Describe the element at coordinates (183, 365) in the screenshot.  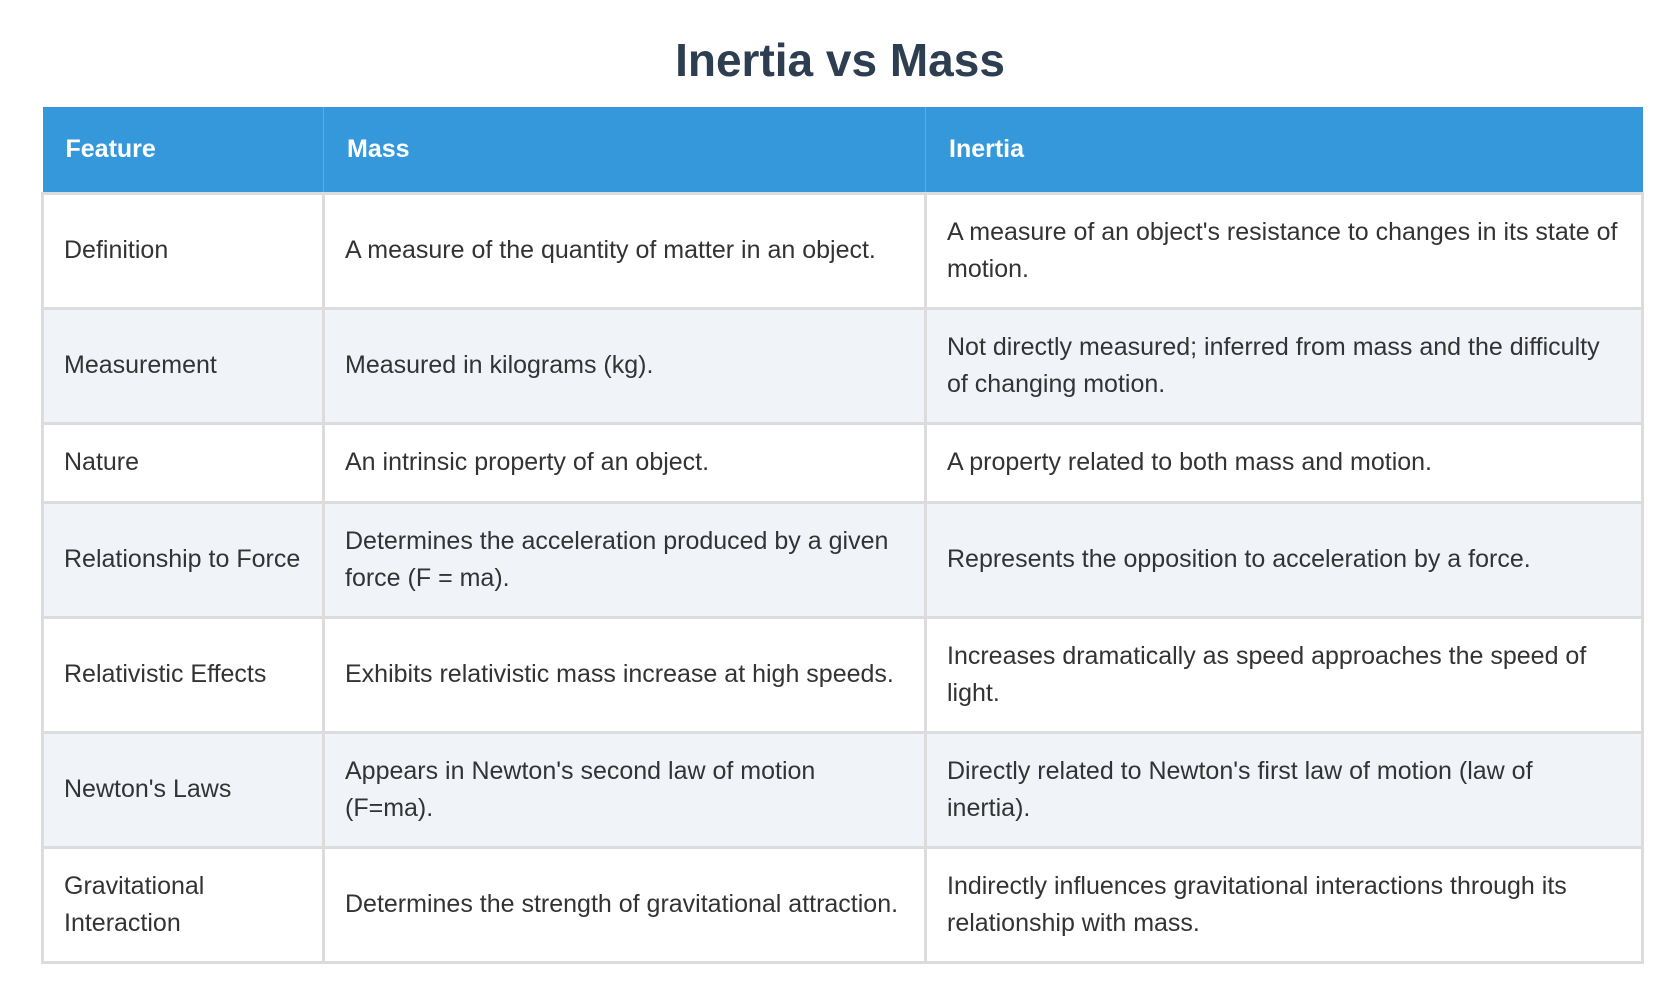
I see `feature-cell: Measurement` at that location.